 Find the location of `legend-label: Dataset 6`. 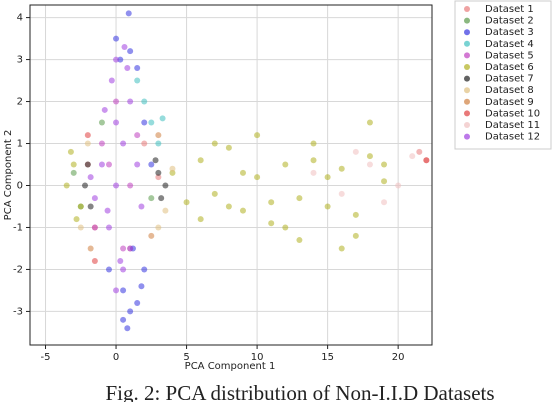

legend-label: Dataset 6 is located at coordinates (509, 67).